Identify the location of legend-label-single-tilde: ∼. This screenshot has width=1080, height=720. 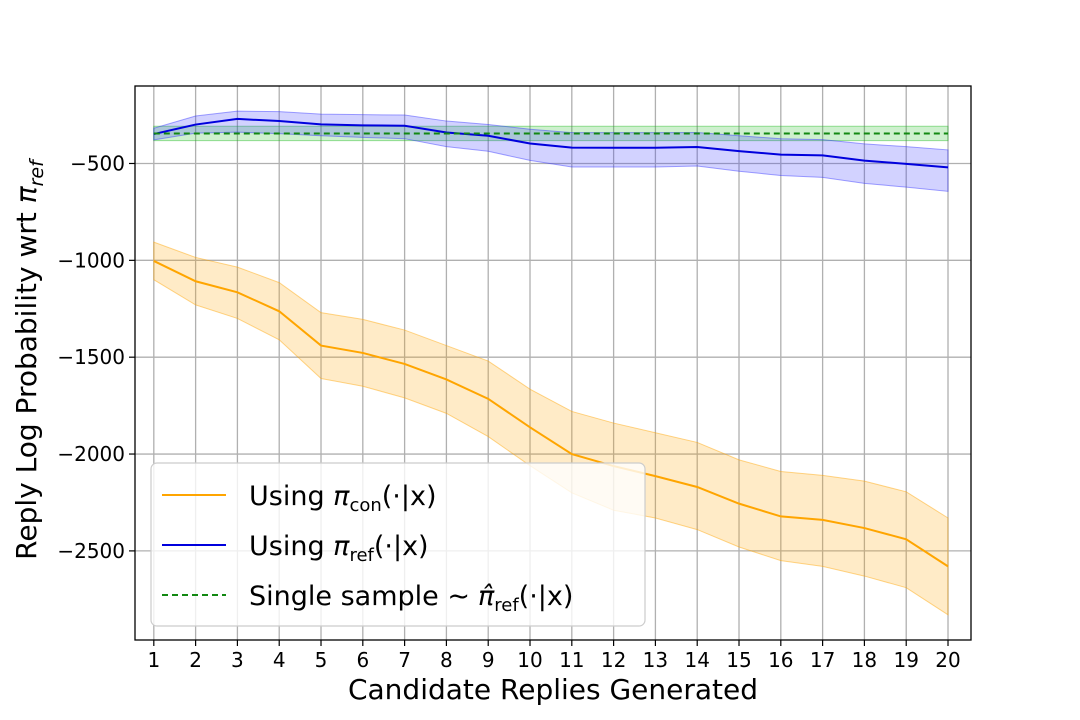
(458, 596).